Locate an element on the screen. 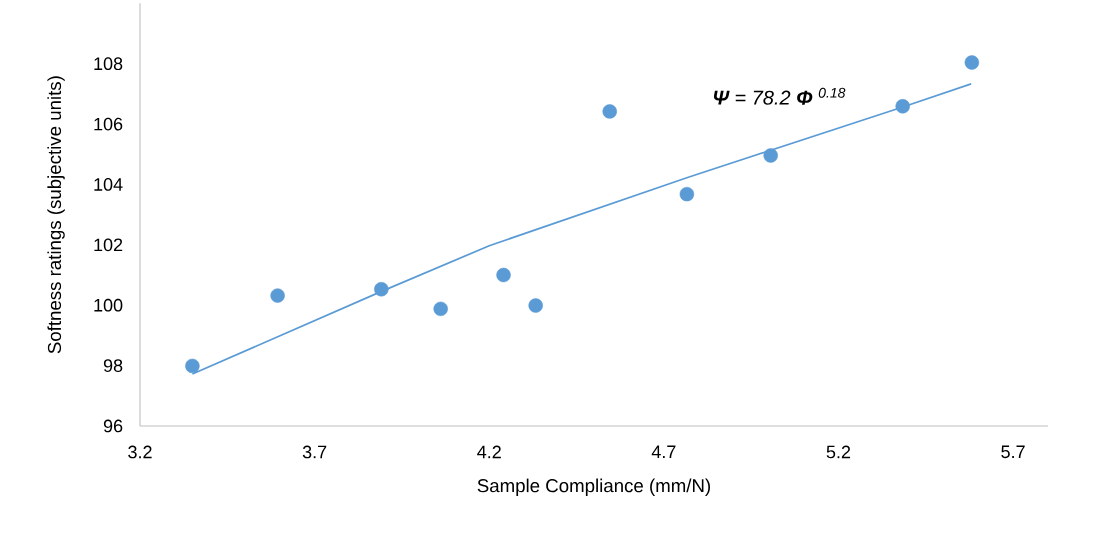 The image size is (1093, 542). y-tick-label: 108 is located at coordinates (108, 64).